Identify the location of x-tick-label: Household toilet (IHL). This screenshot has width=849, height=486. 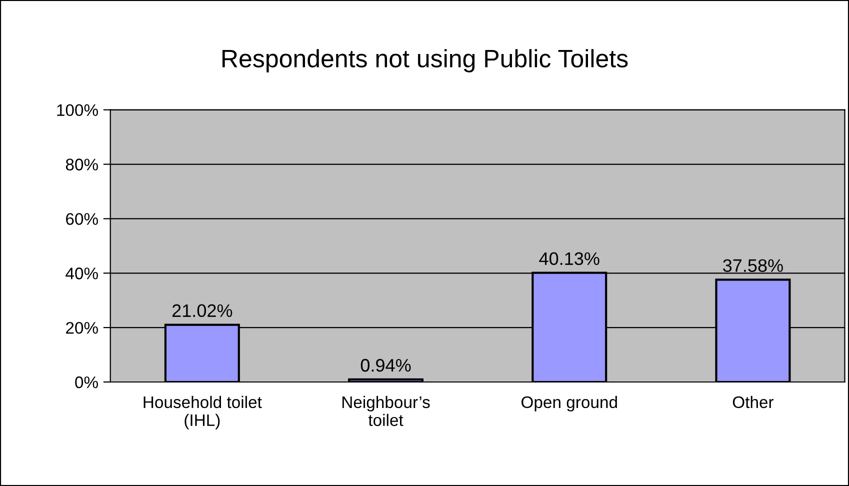
(203, 413).